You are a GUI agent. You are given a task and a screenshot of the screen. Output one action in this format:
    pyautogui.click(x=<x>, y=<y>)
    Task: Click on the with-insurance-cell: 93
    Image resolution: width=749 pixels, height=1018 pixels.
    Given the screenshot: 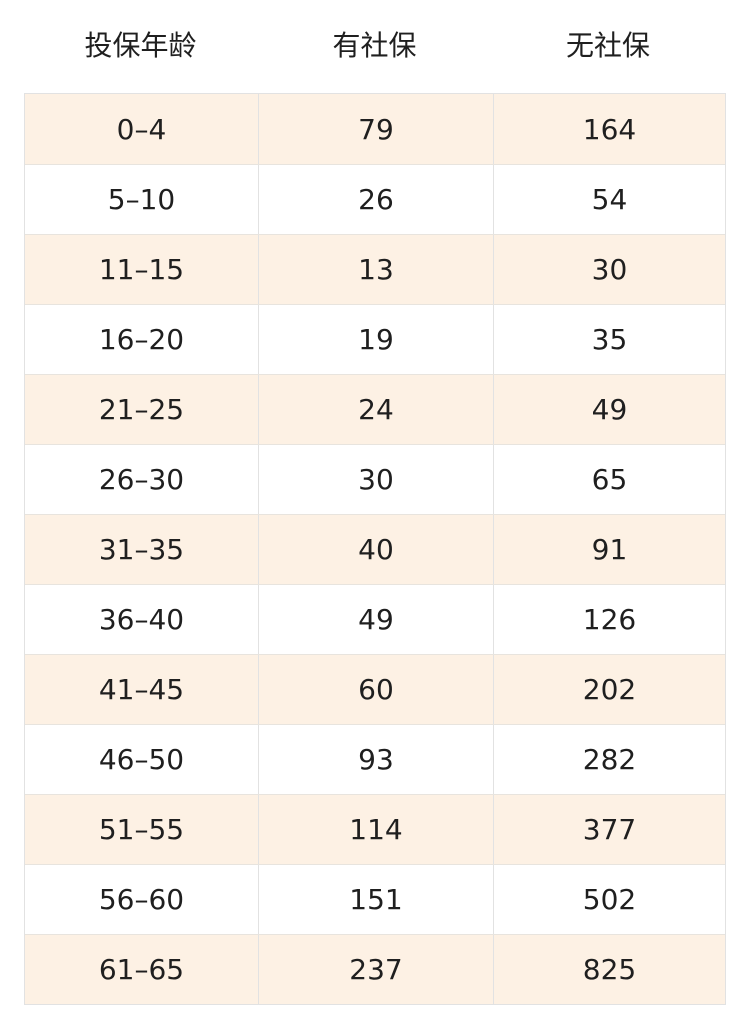 What is the action you would take?
    pyautogui.click(x=375, y=759)
    